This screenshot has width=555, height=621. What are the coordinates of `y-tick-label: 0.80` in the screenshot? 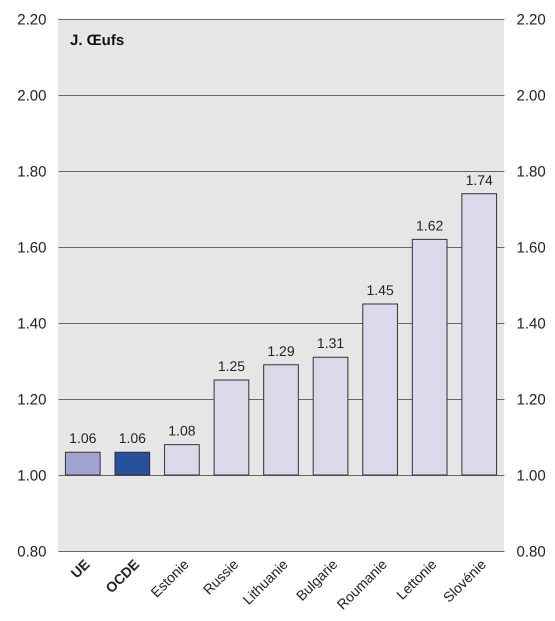 It's located at (31, 552).